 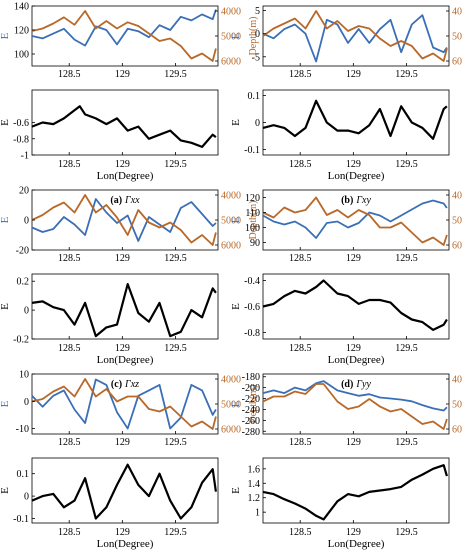 What do you see at coordinates (22, 251) in the screenshot?
I see `top-ytick-label: -20` at bounding box center [22, 251].